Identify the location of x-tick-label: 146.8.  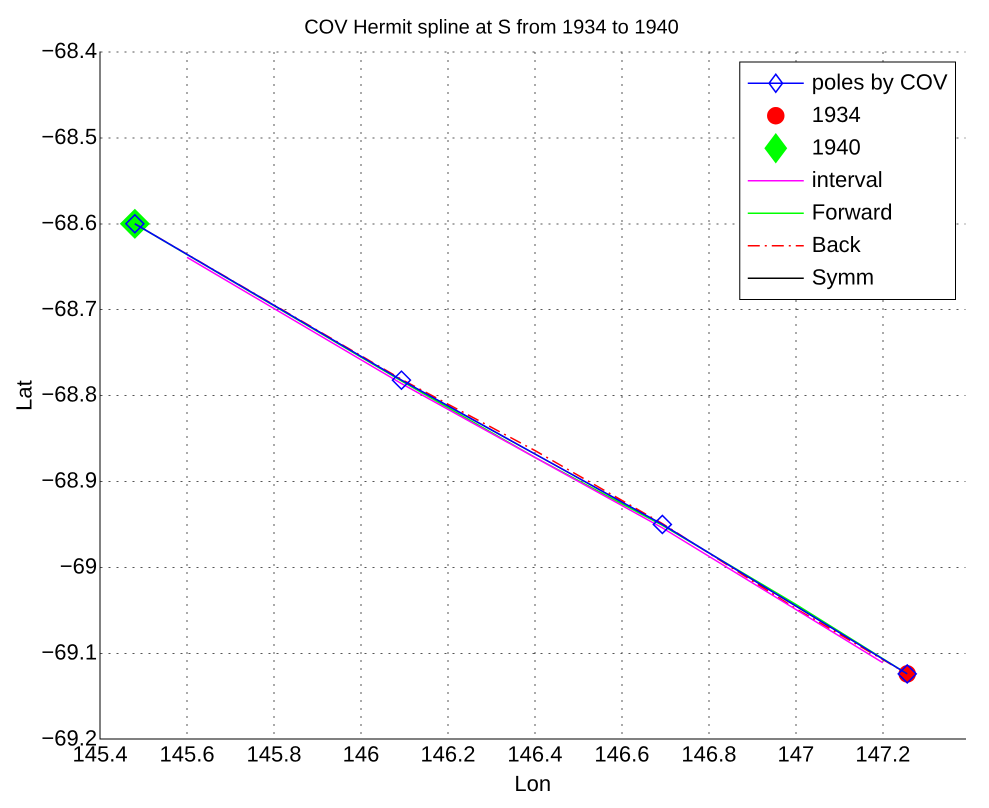
(708, 753).